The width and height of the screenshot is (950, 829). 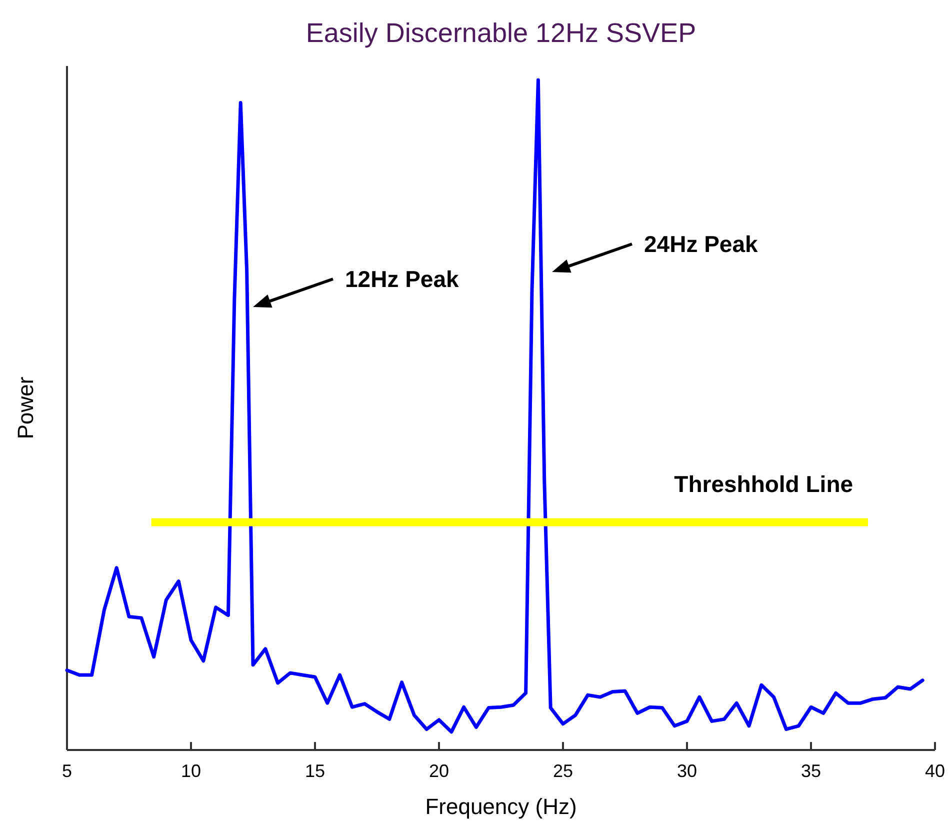 What do you see at coordinates (315, 770) in the screenshot?
I see `x-tick-label: 15` at bounding box center [315, 770].